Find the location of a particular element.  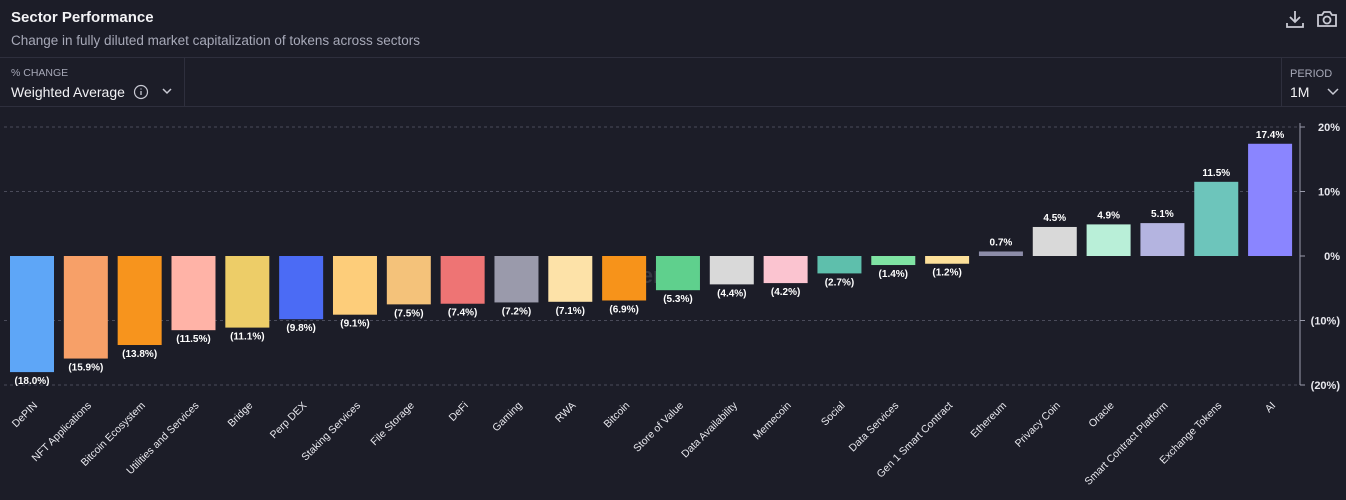

y-tick-label: 10% is located at coordinates (1329, 193).